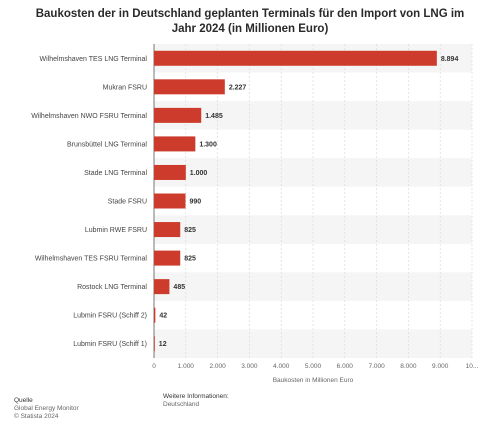  What do you see at coordinates (313, 380) in the screenshot?
I see `x-axis-label: Baukosten in Millionen Euro` at bounding box center [313, 380].